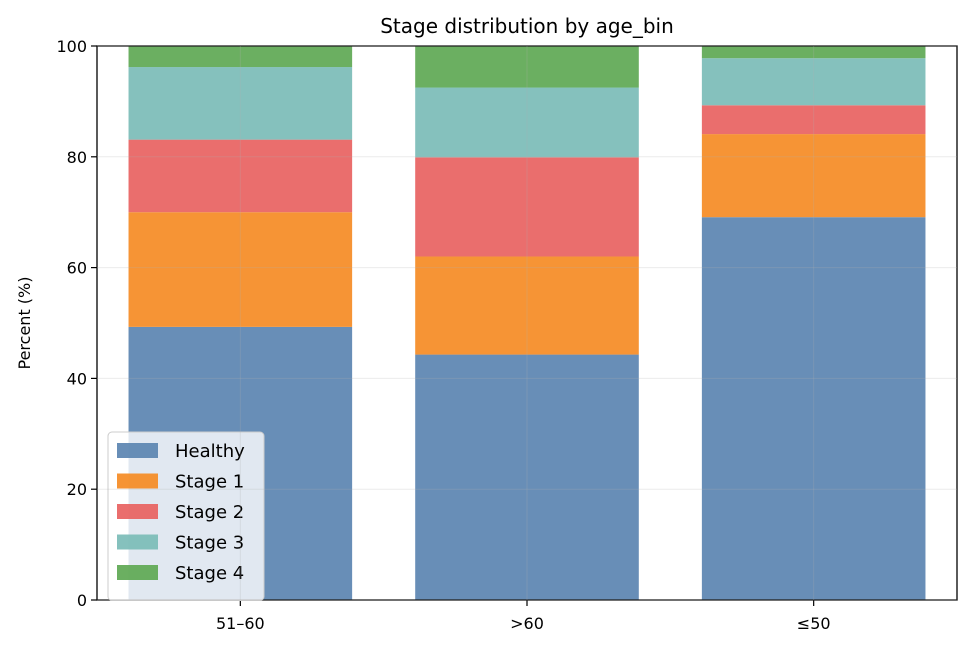  Describe the element at coordinates (209, 573) in the screenshot. I see `legend-label: Stage 4` at that location.